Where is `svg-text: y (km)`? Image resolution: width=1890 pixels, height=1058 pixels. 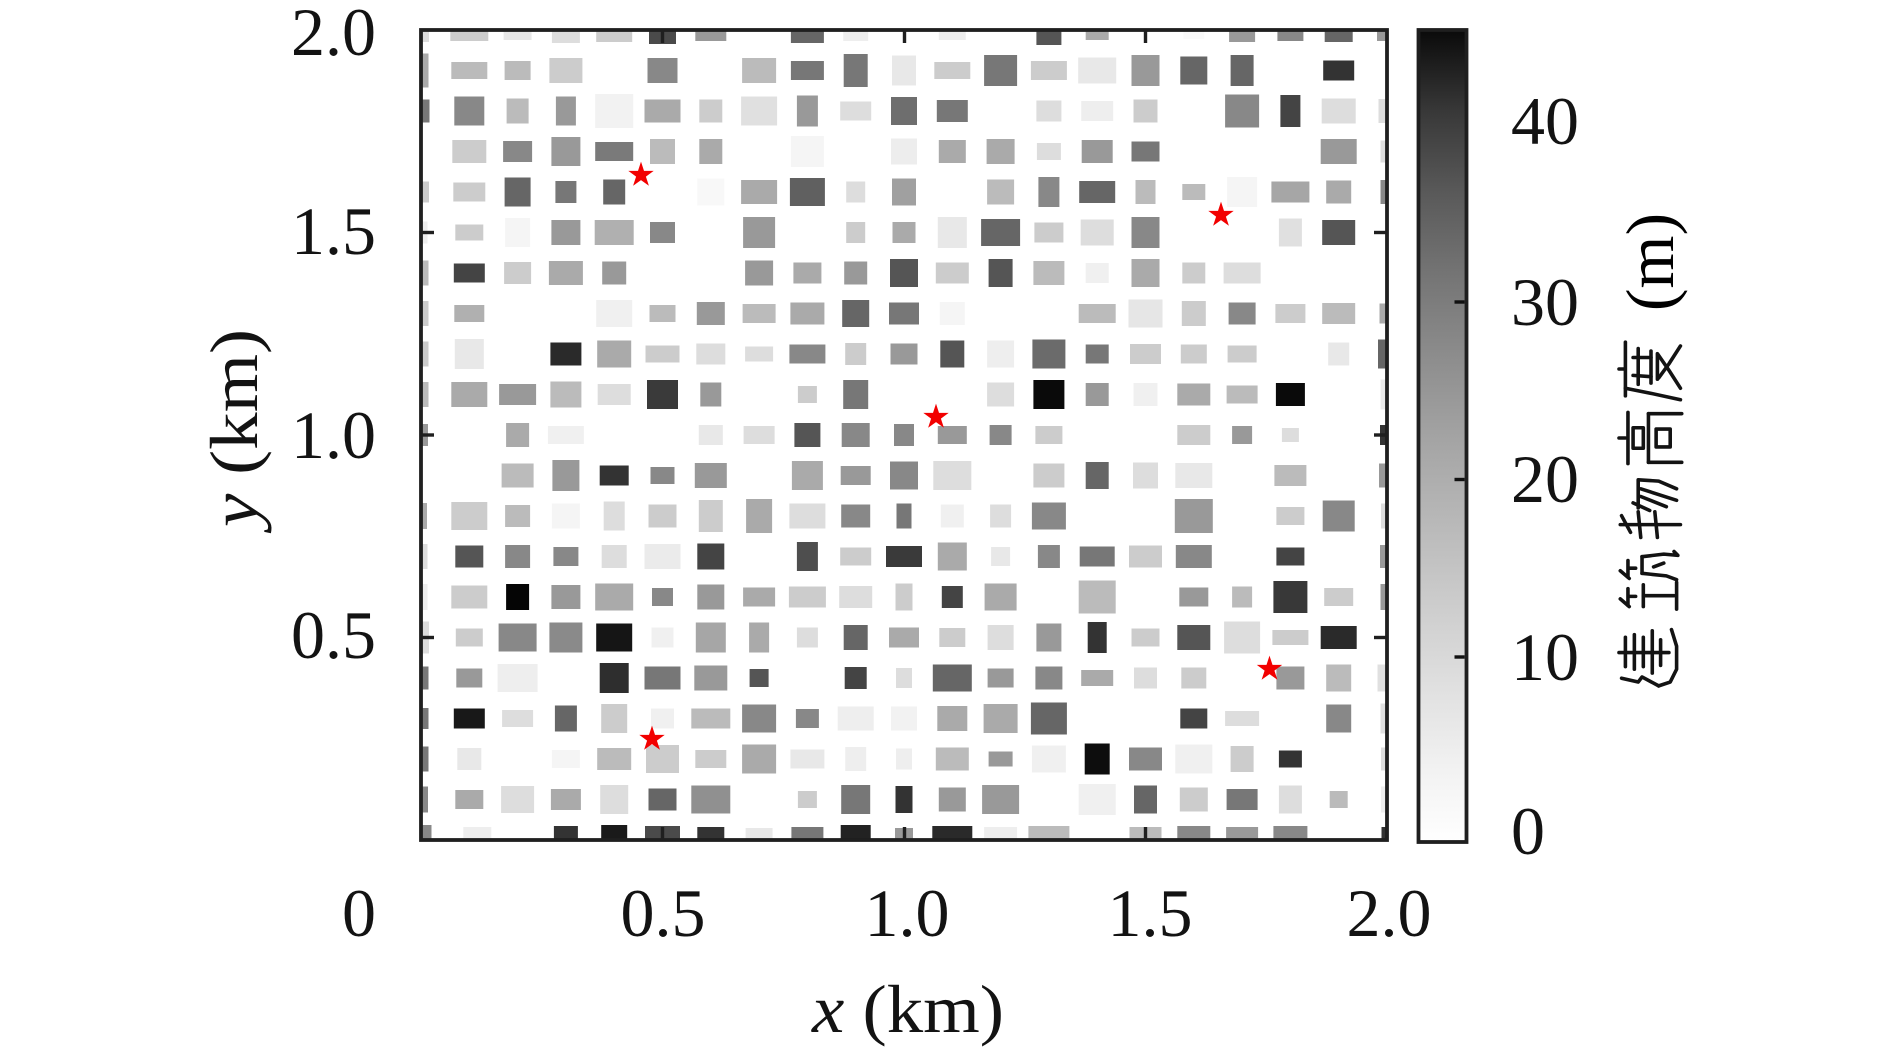 svg-text: y (km) is located at coordinates (234, 431).